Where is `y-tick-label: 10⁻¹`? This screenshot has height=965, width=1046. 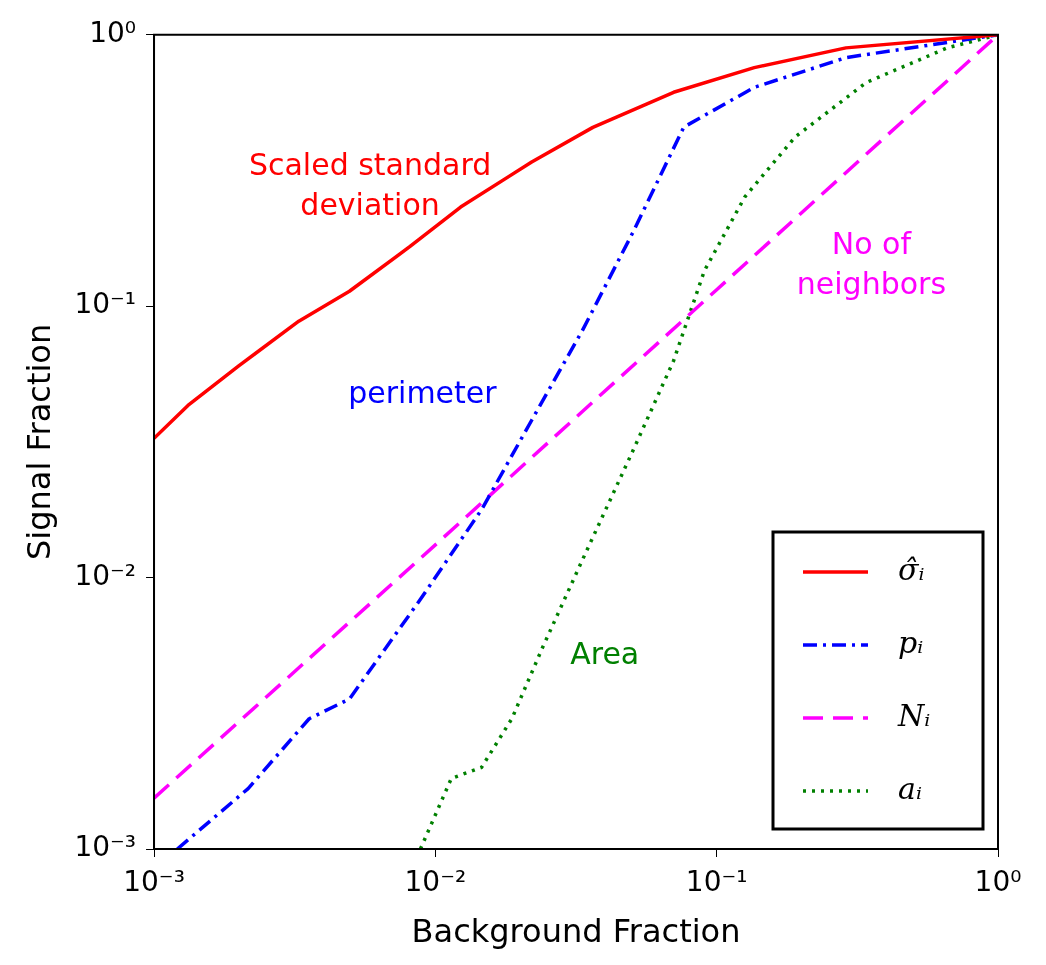
y-tick-label: 10⁻¹ is located at coordinates (105, 304).